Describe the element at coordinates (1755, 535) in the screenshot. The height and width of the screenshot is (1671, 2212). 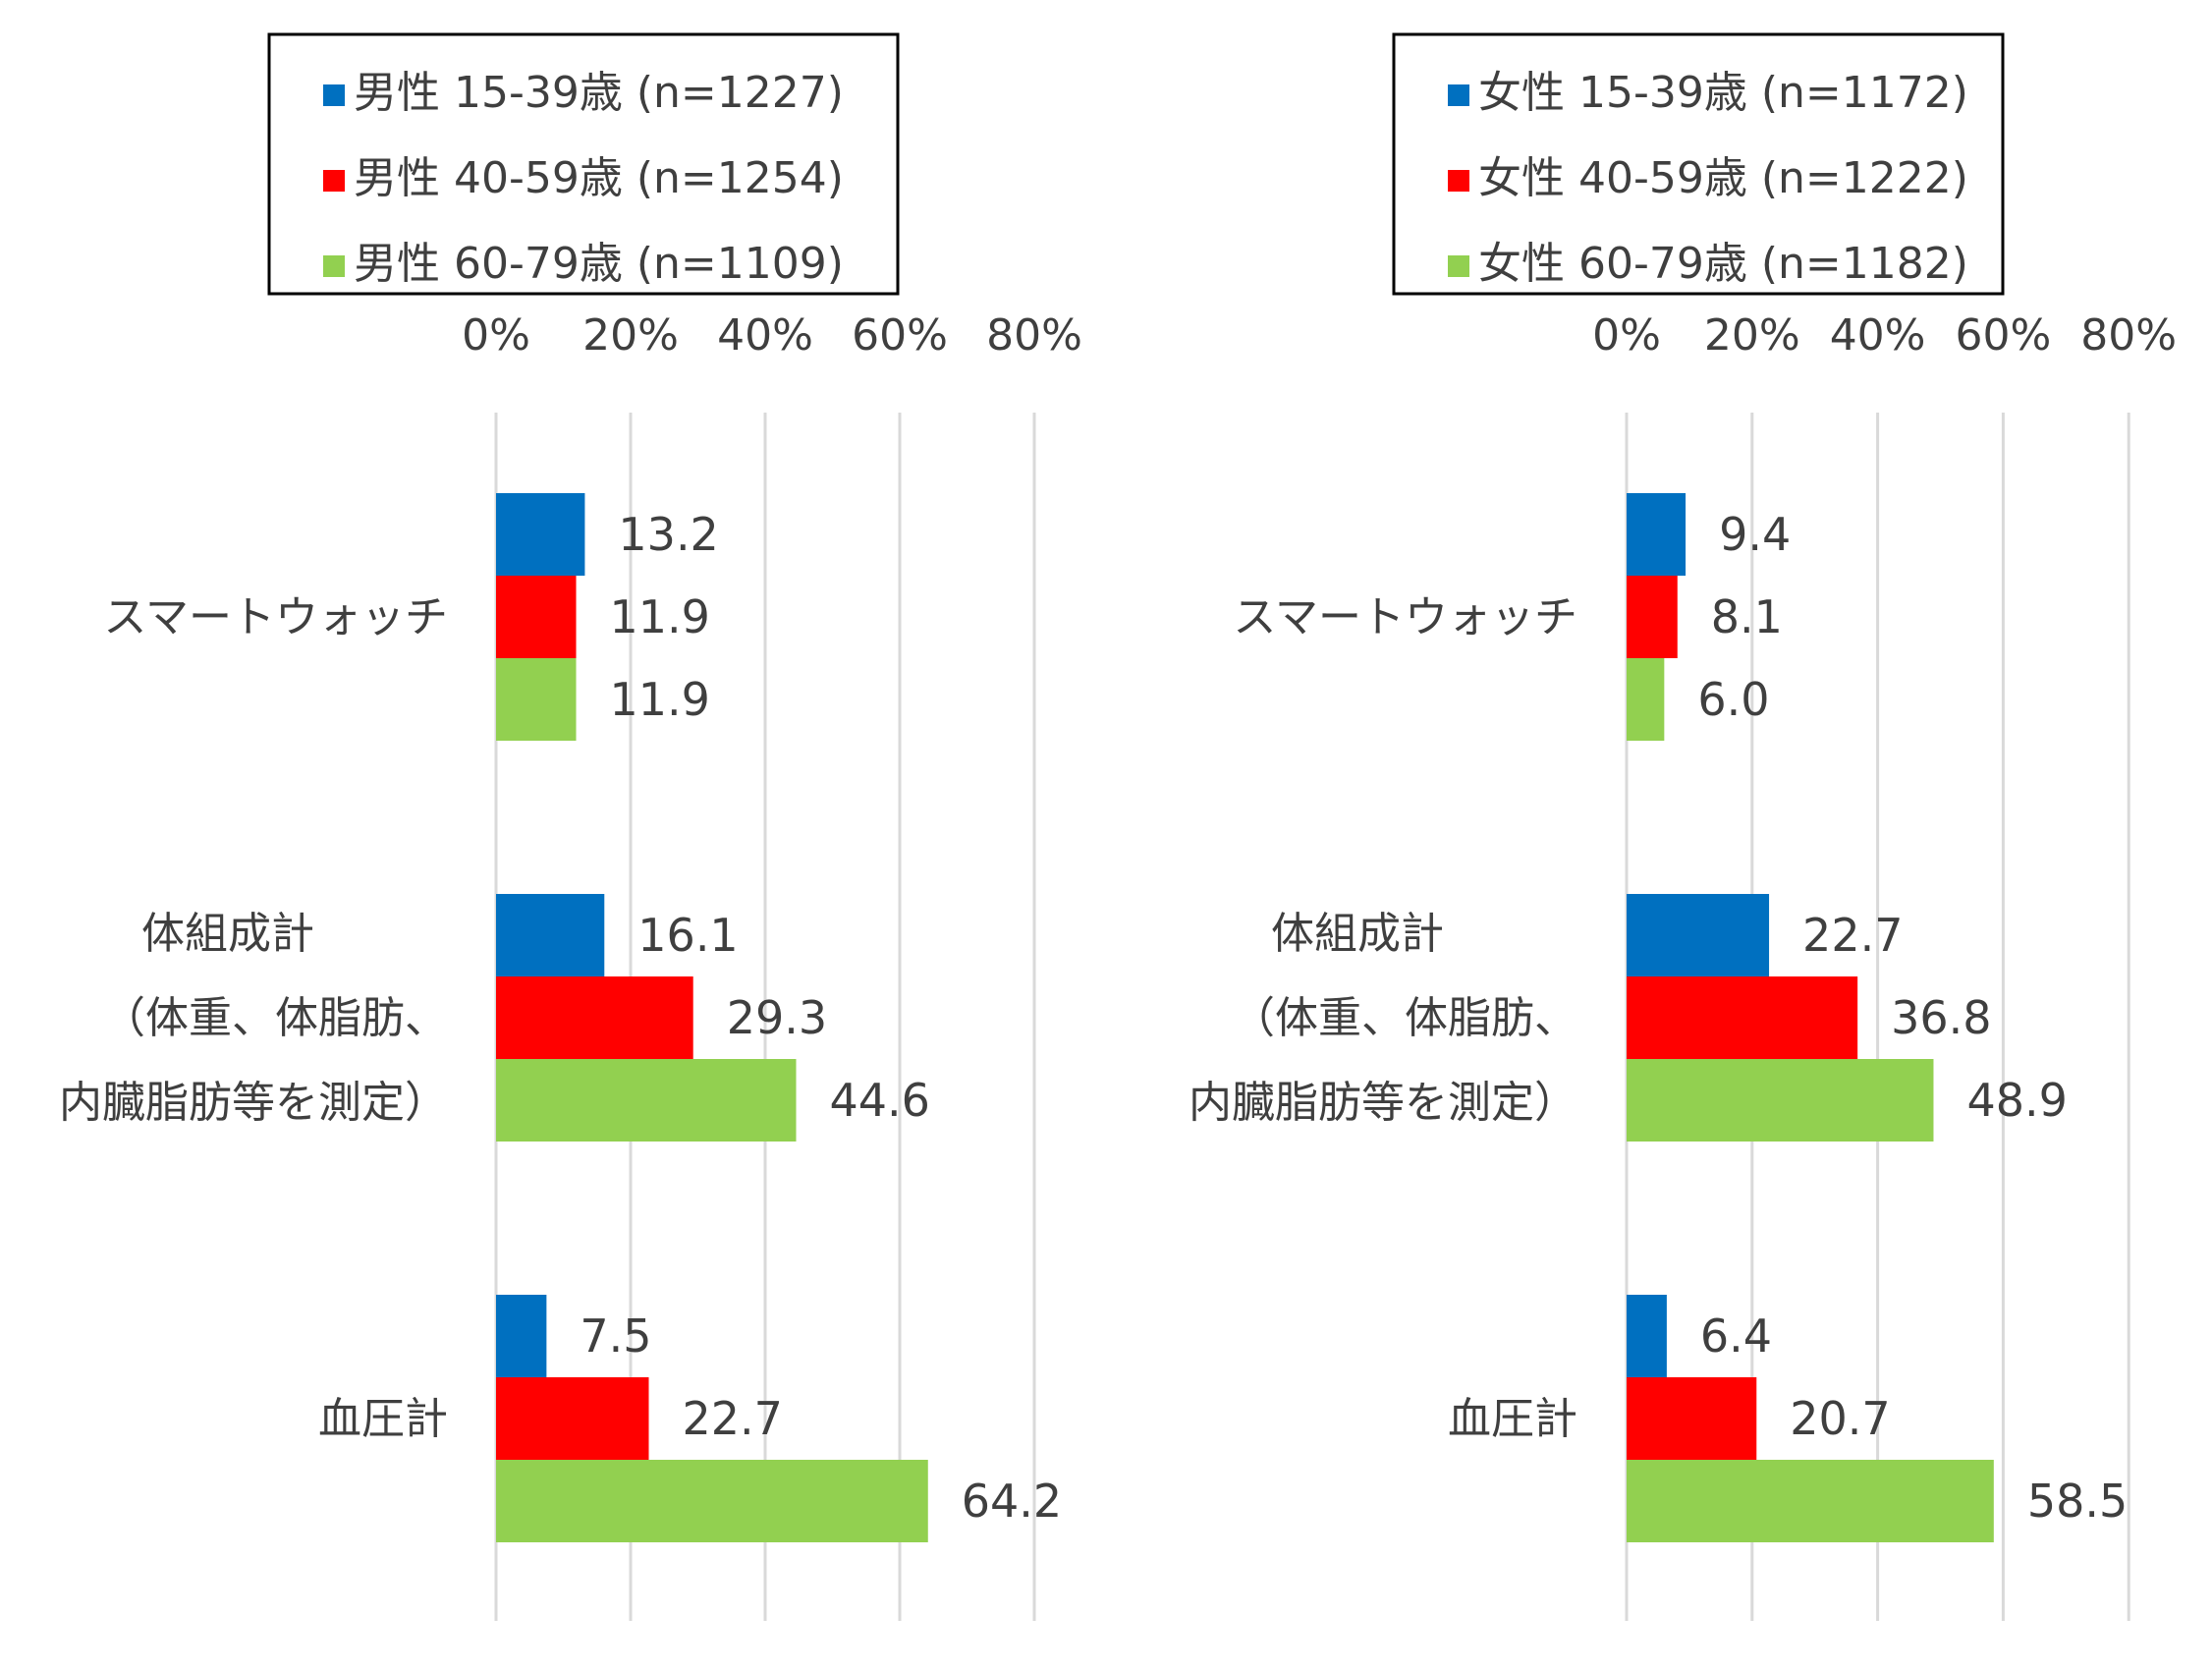
I see `data-label: 9.4` at that location.